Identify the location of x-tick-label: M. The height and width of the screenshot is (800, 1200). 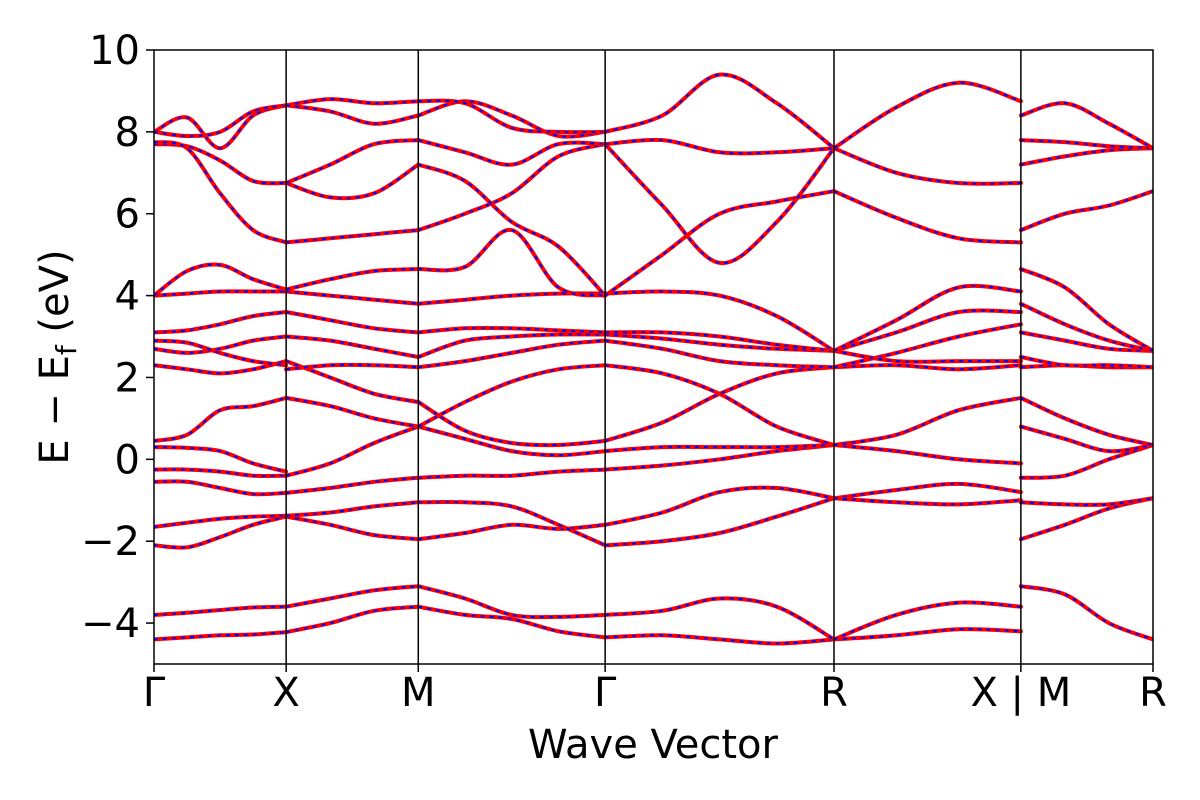
(418, 693).